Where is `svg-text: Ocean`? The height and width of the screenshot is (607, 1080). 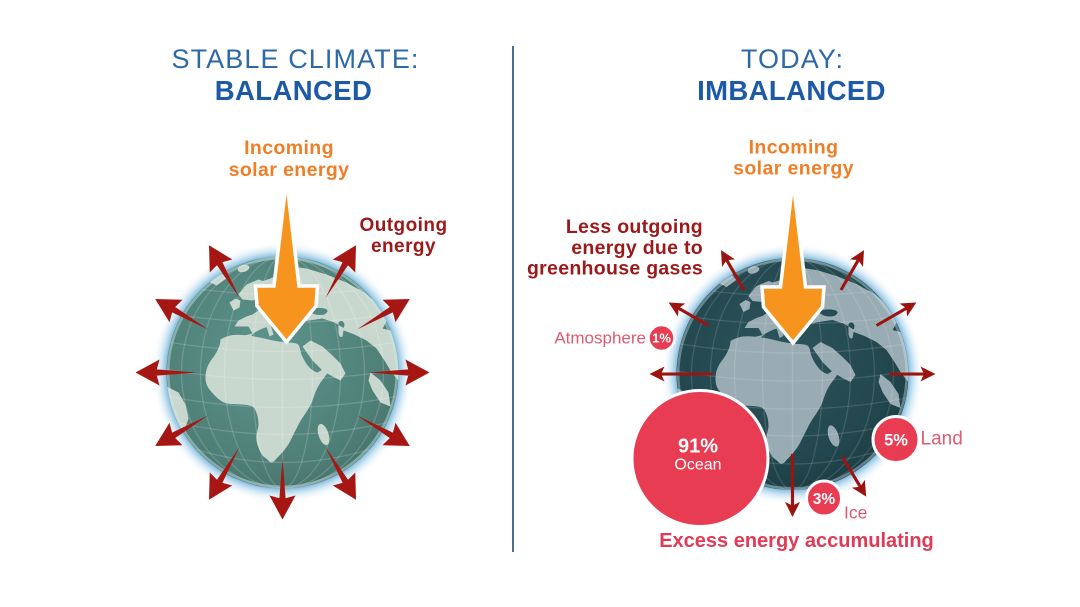 svg-text: Ocean is located at coordinates (697, 465).